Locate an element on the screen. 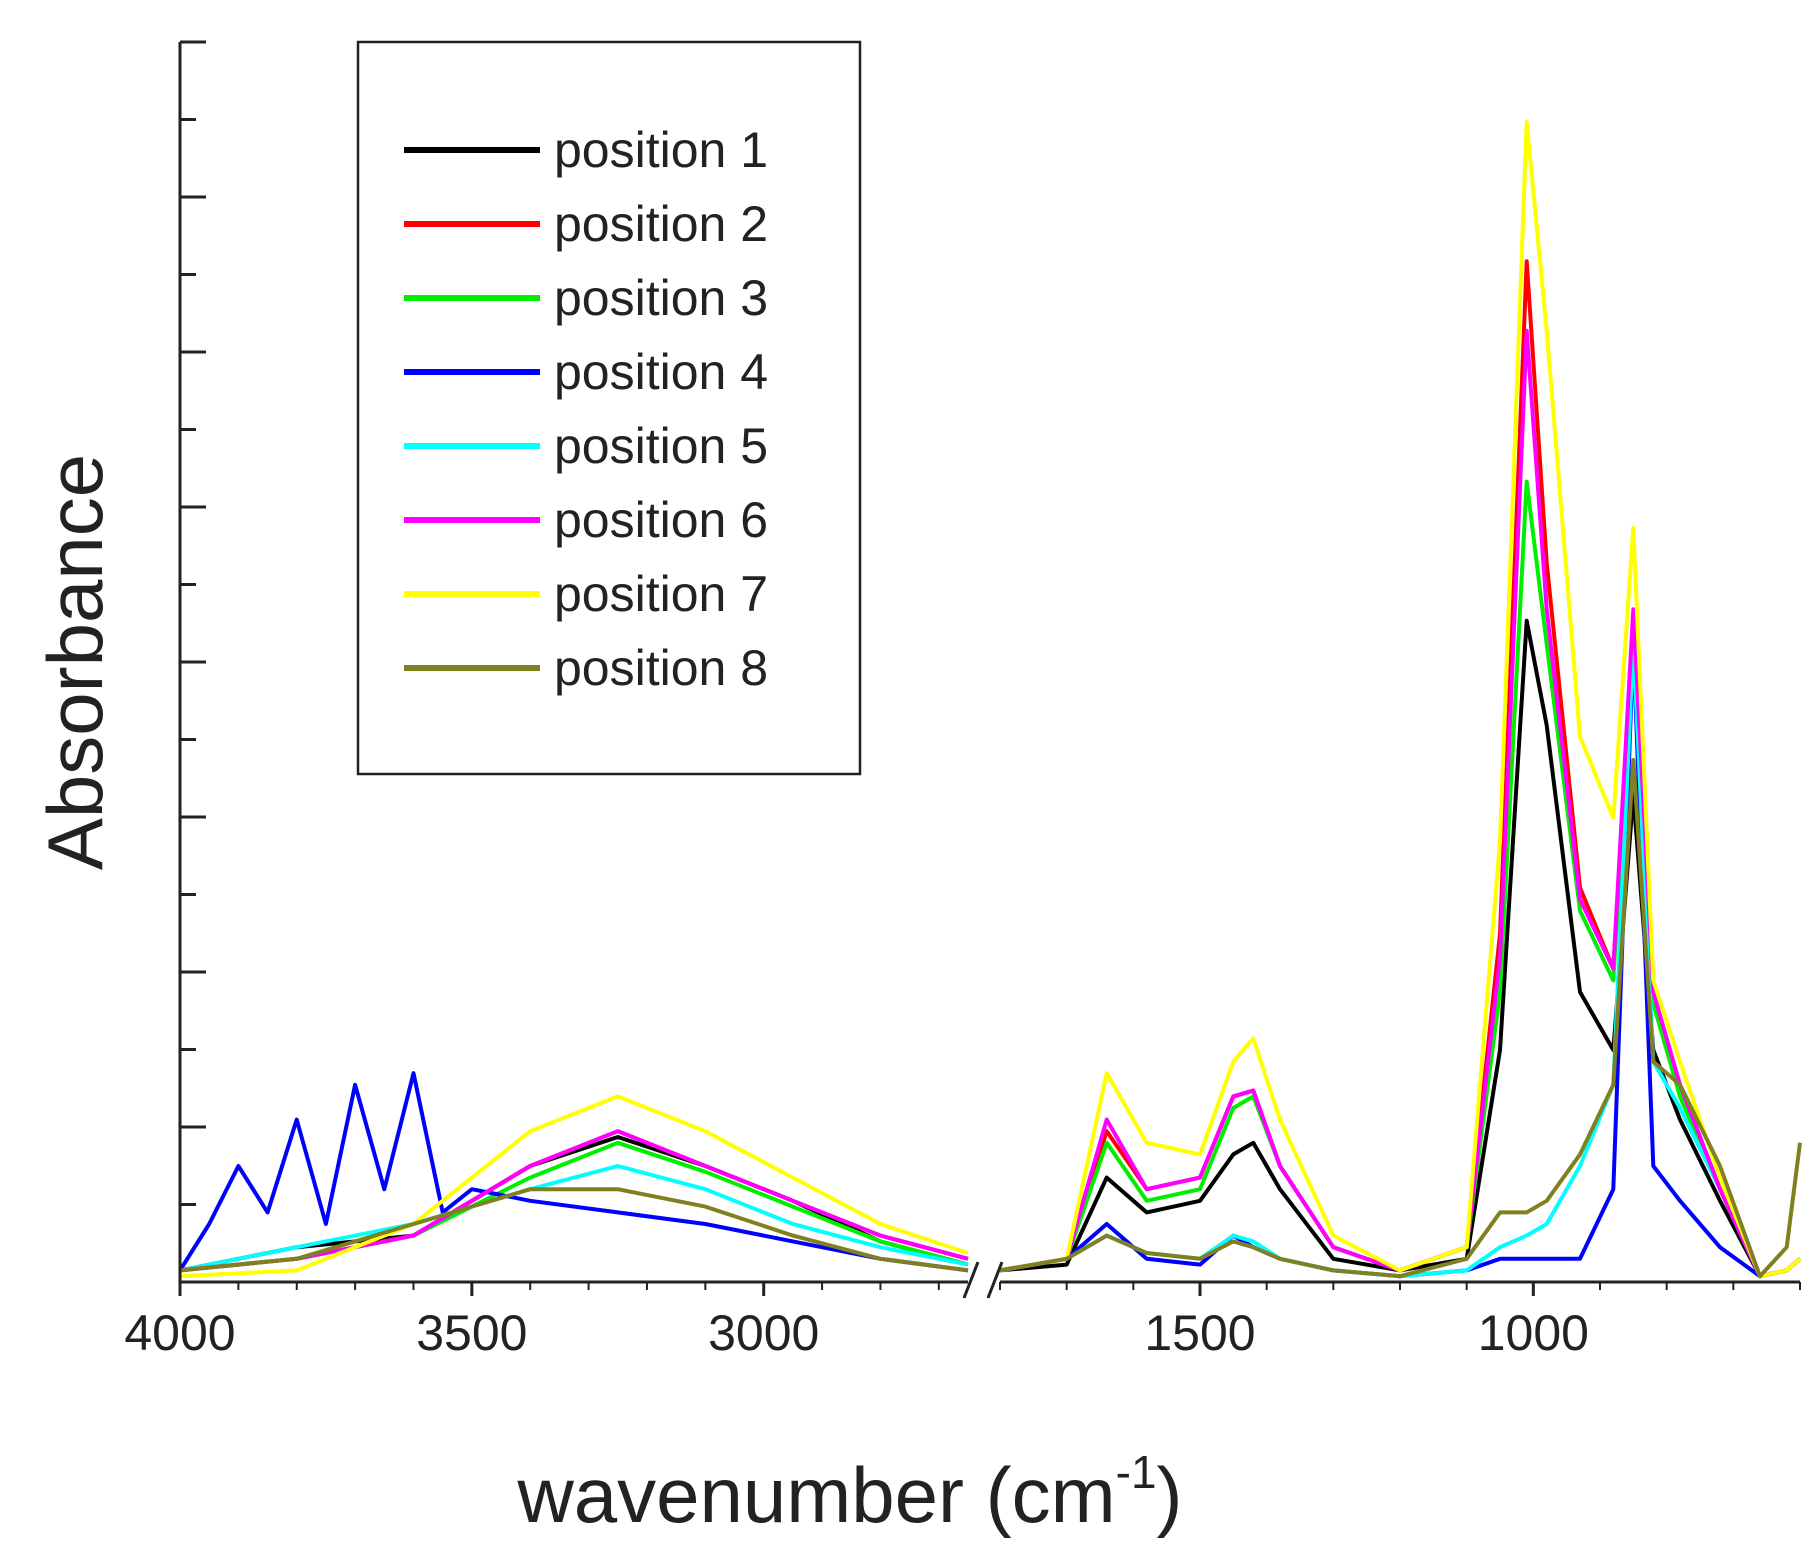 The height and width of the screenshot is (1554, 1819). x-tick-label: 1000 is located at coordinates (1533, 1333).